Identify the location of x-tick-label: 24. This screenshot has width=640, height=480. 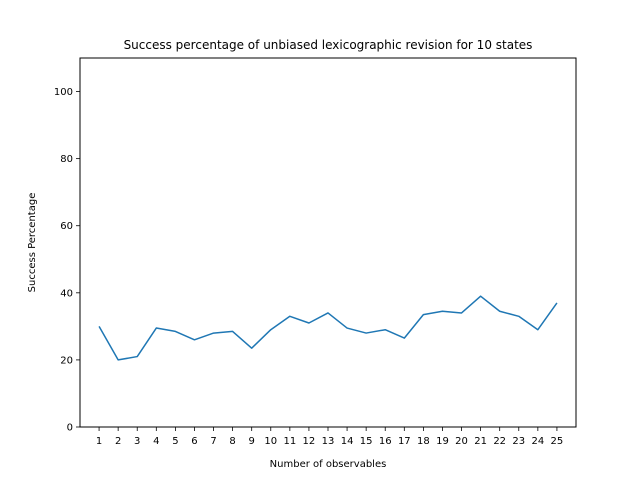
(537, 441).